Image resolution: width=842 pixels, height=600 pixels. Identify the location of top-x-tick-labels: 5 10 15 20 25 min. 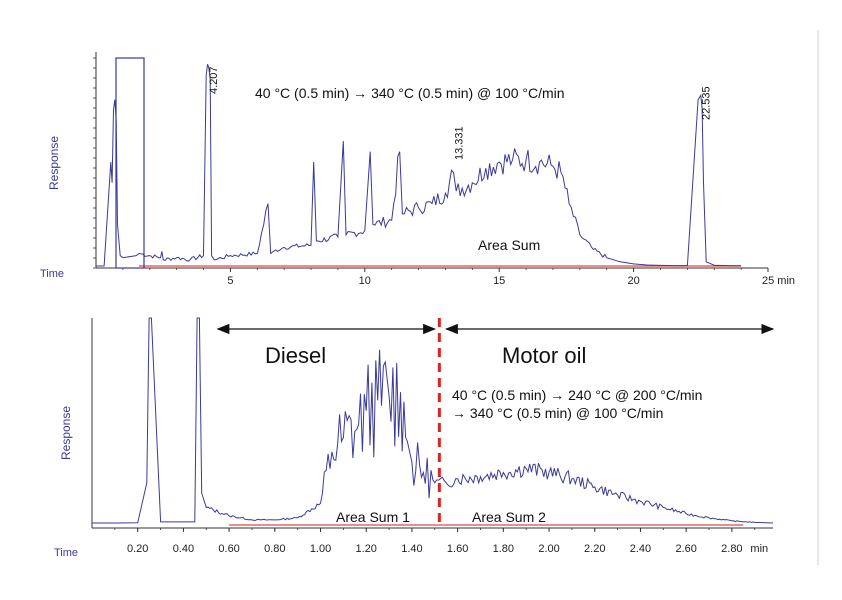
(511, 281).